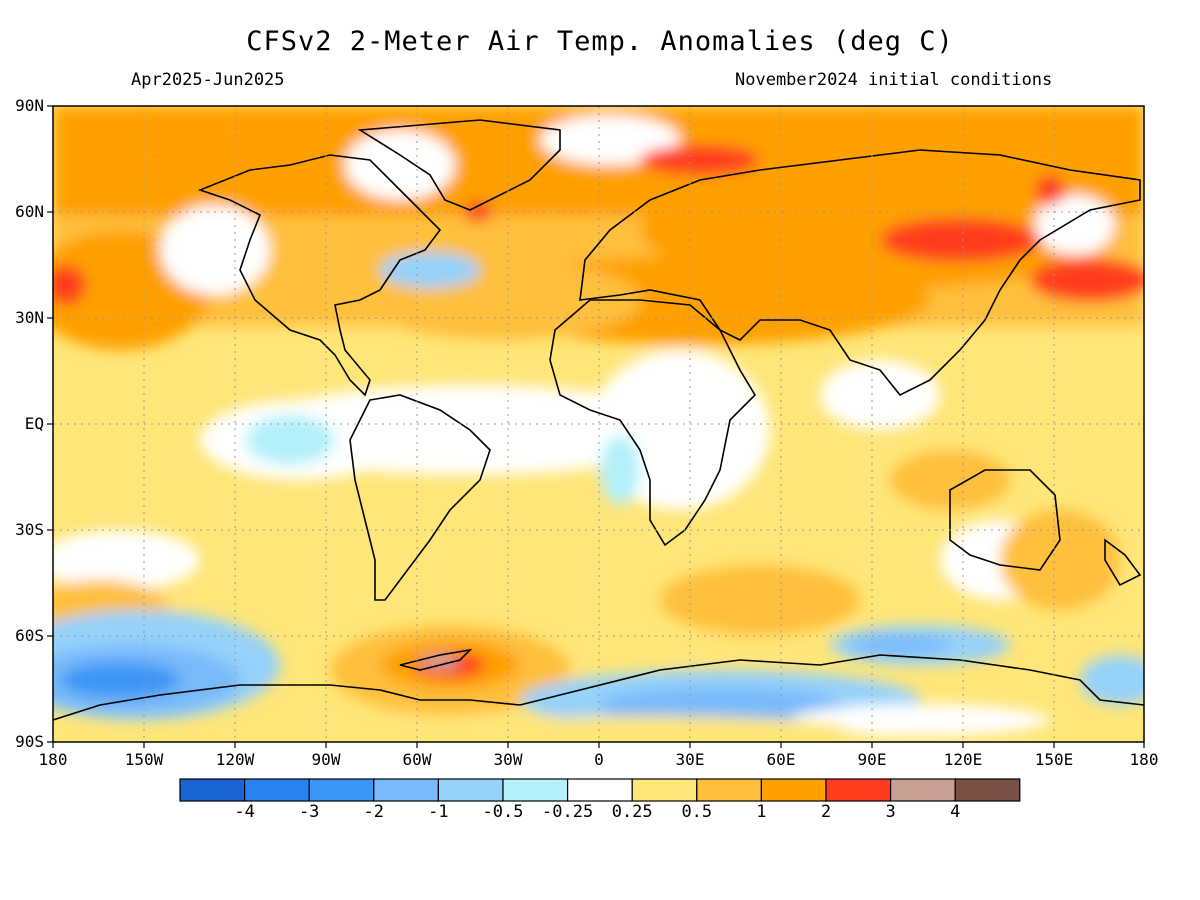 The image size is (1200, 900). I want to click on colorbar-label: -3, so click(309, 812).